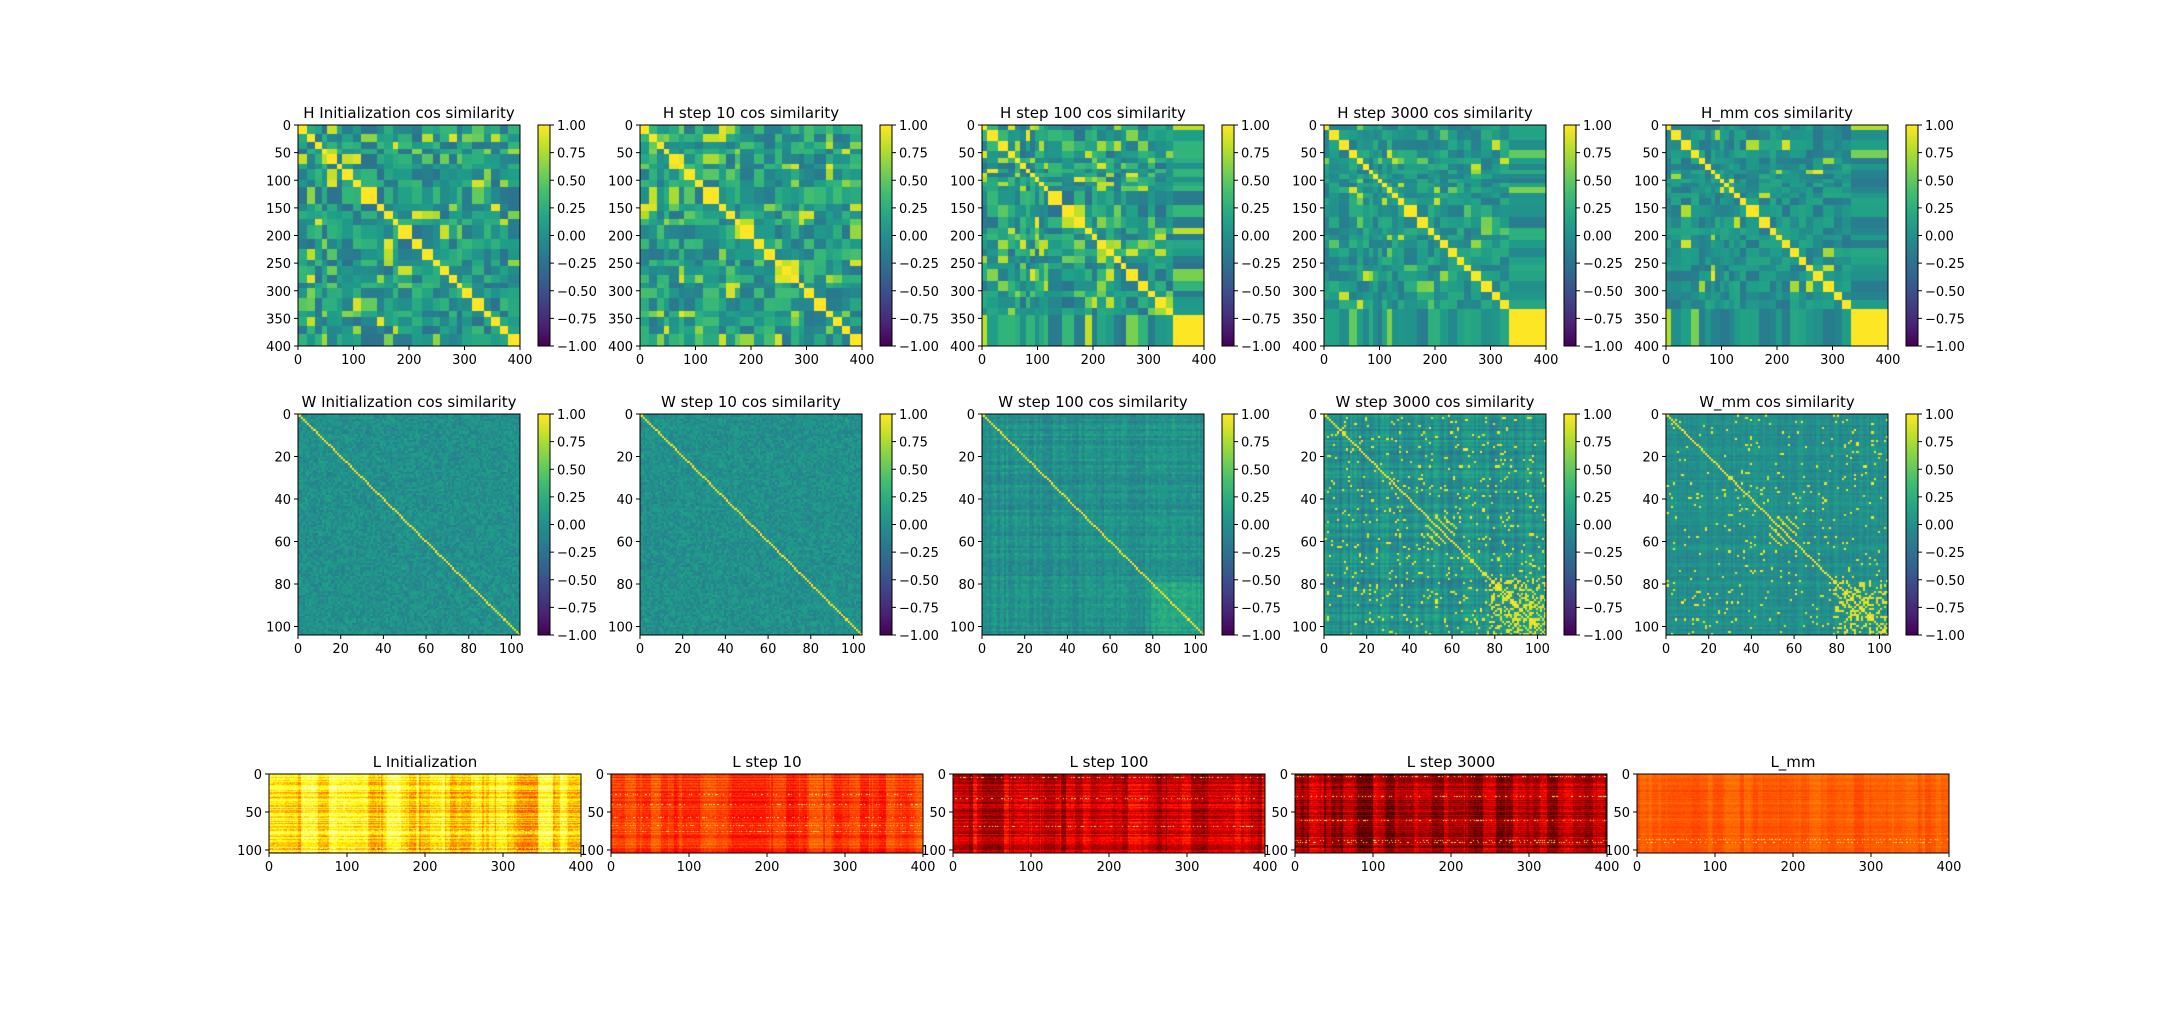 The height and width of the screenshot is (1036, 2159). Describe the element at coordinates (966, 585) in the screenshot. I see `y-tick-label: 80` at that location.